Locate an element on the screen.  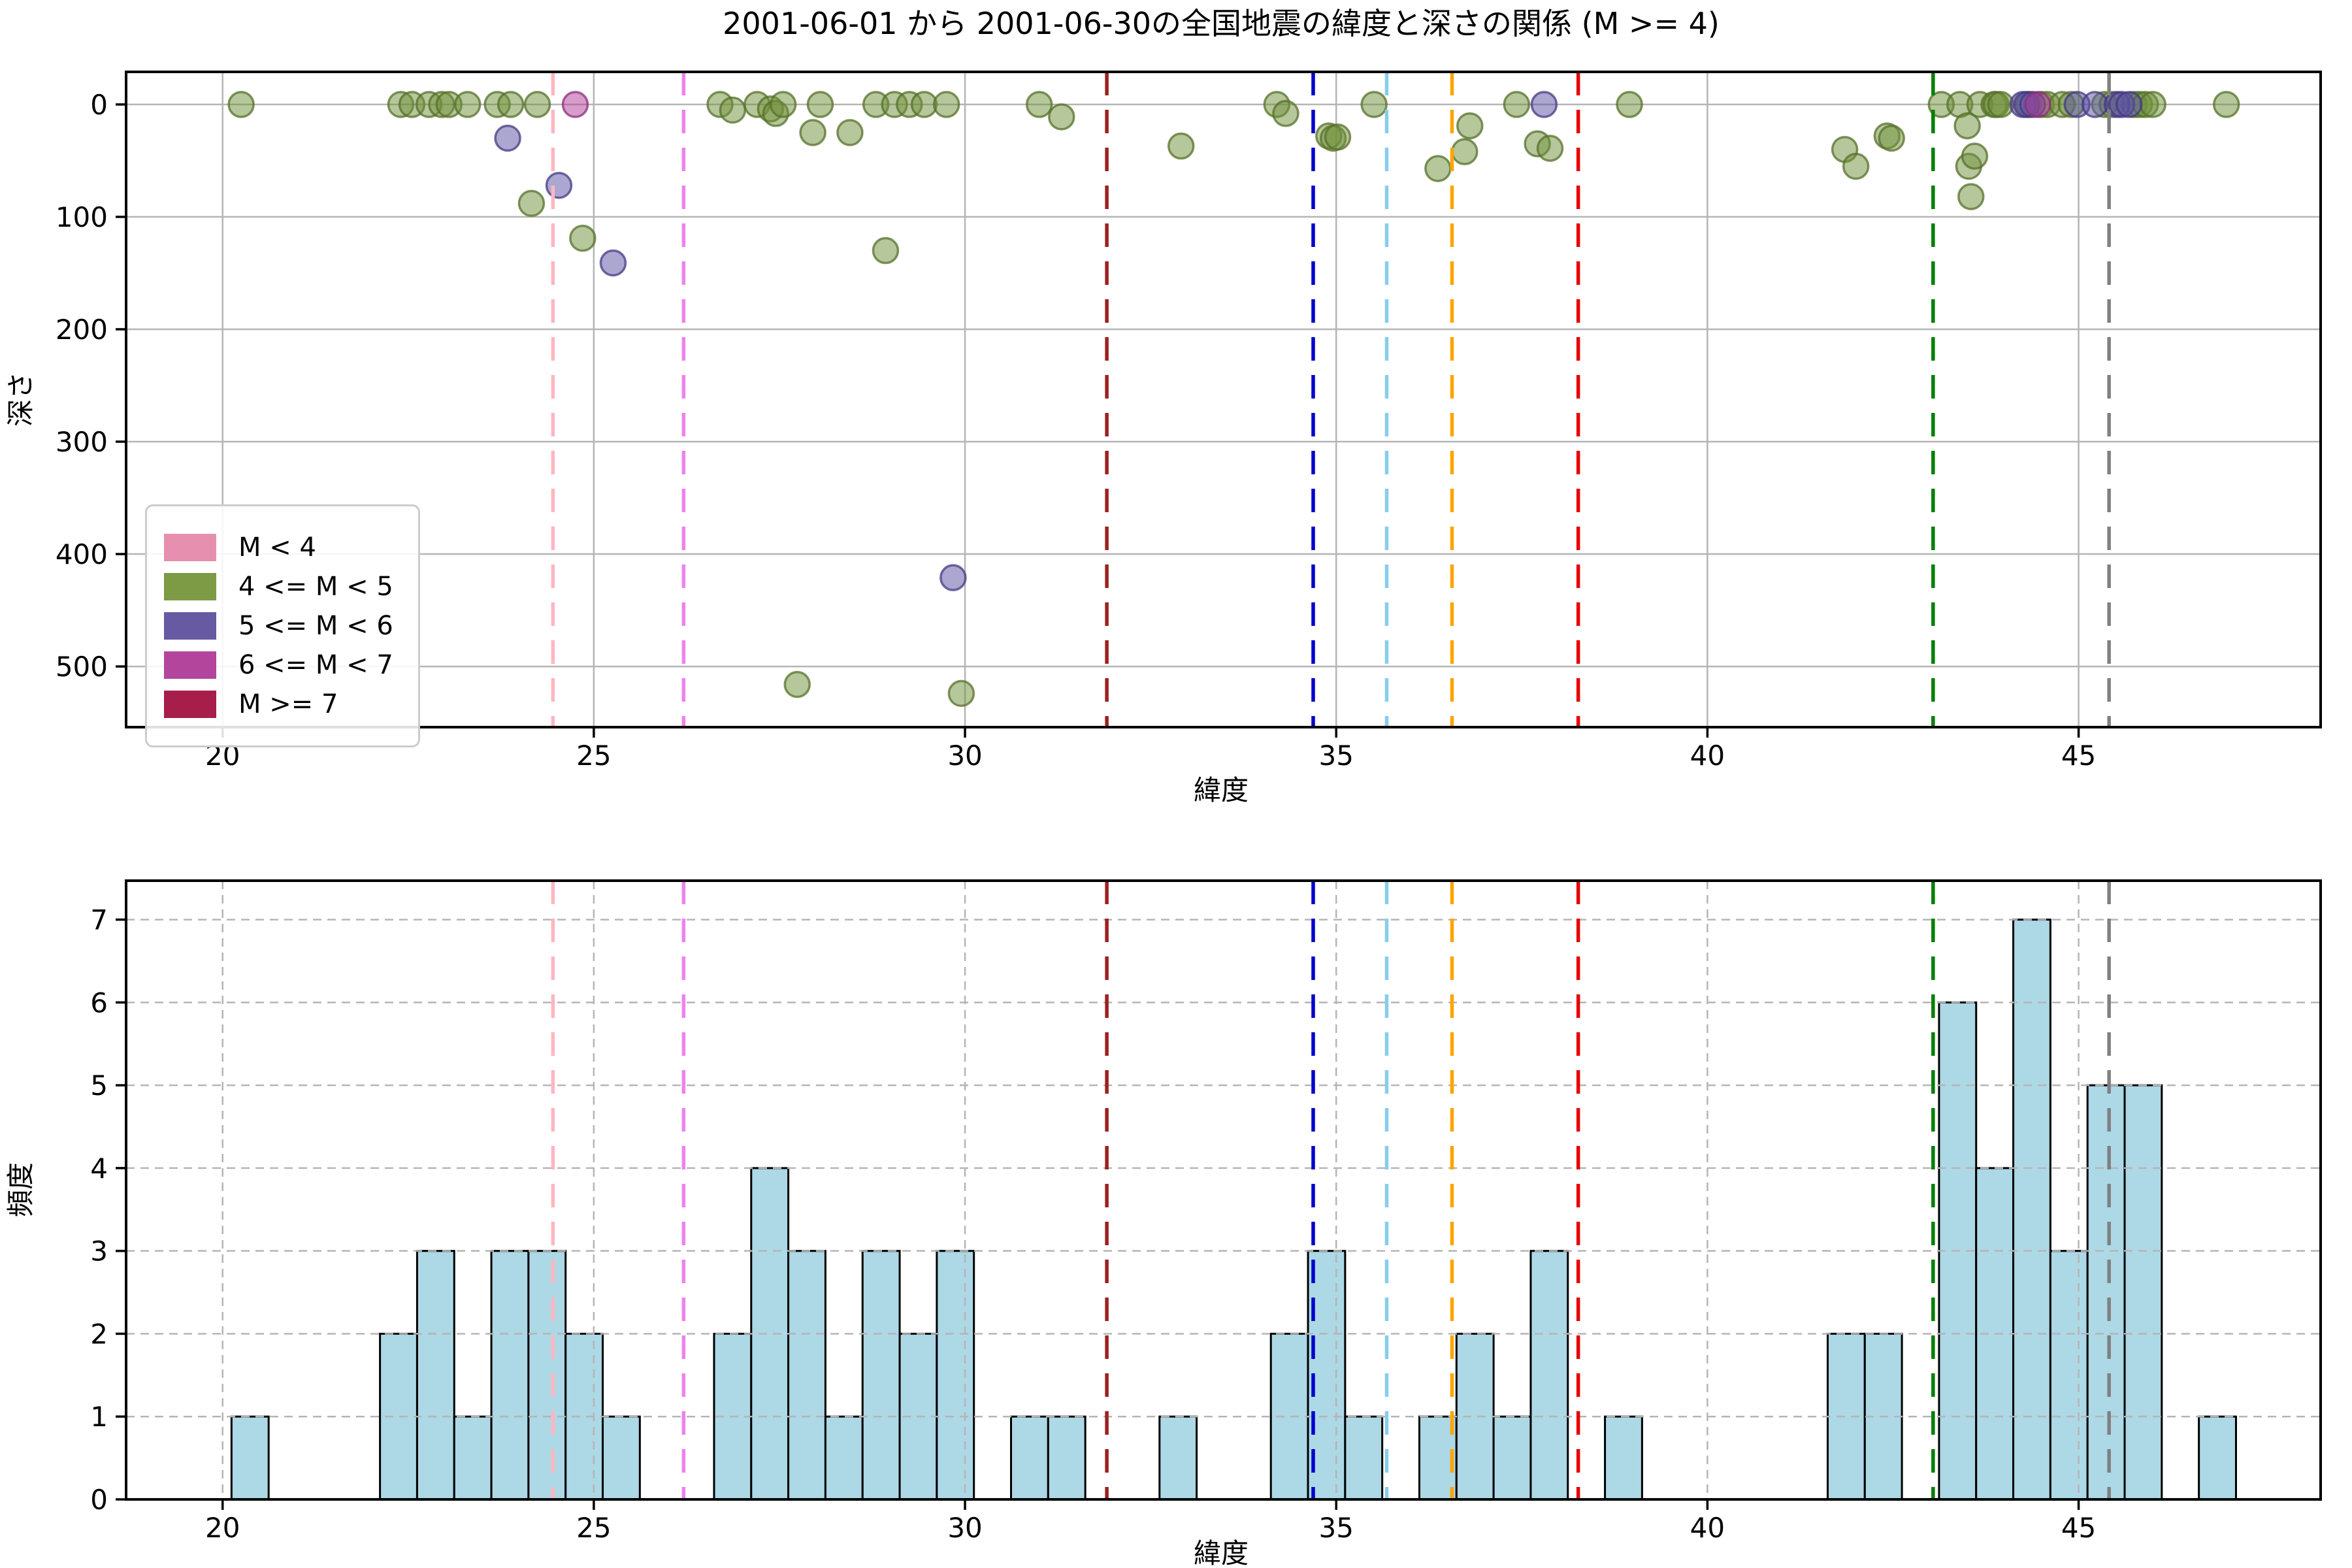
x-tick-label: 25 is located at coordinates (593, 756).